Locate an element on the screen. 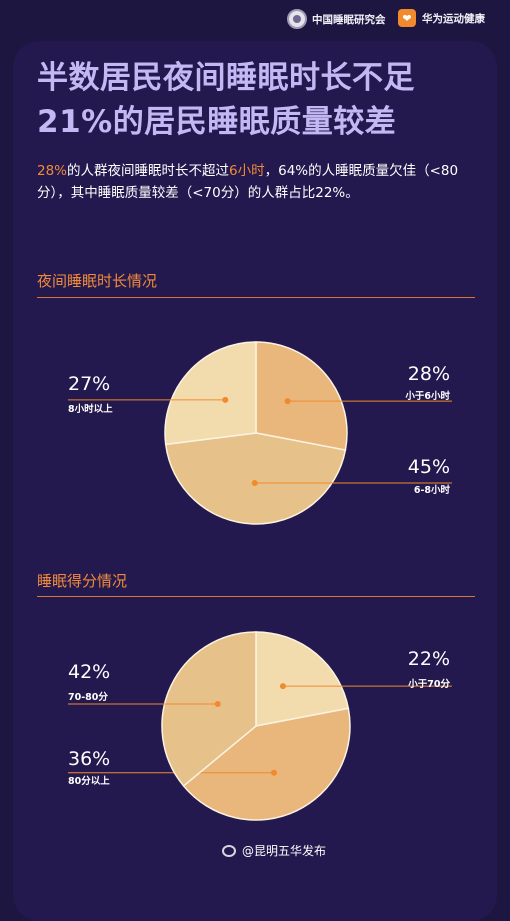 Image resolution: width=510 pixels, height=921 pixels. data-label-category: 80分以上 is located at coordinates (89, 781).